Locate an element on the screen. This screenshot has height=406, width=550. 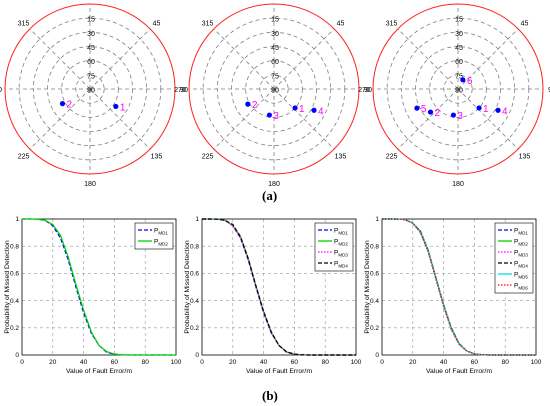
legend: PMD1 PMD2 PMD3 PMD4 is located at coordinates (334, 247).